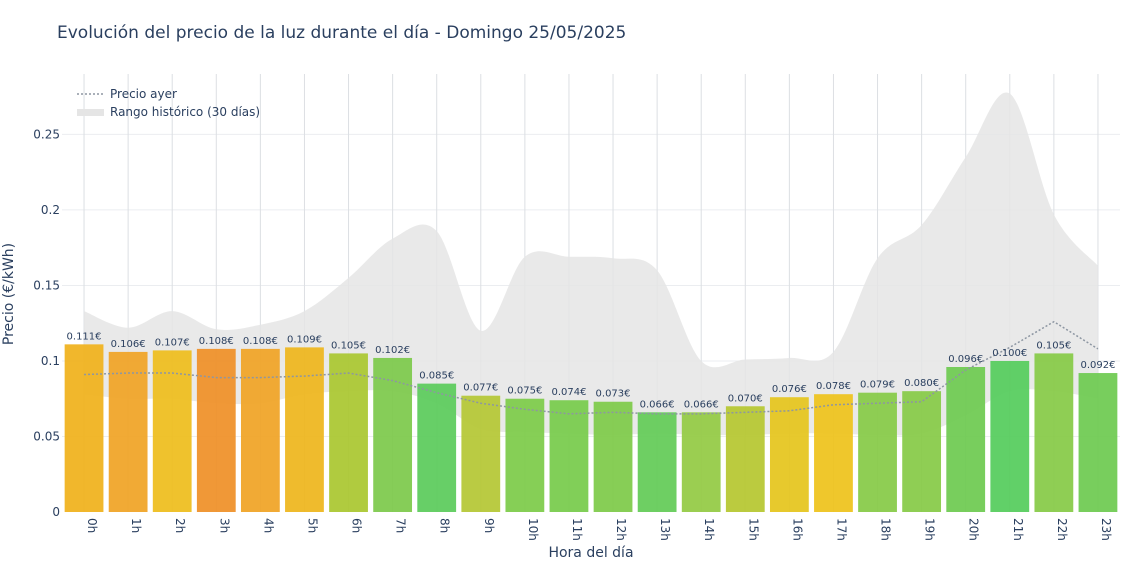  I want to click on price-bar-16h, so click(789, 454).